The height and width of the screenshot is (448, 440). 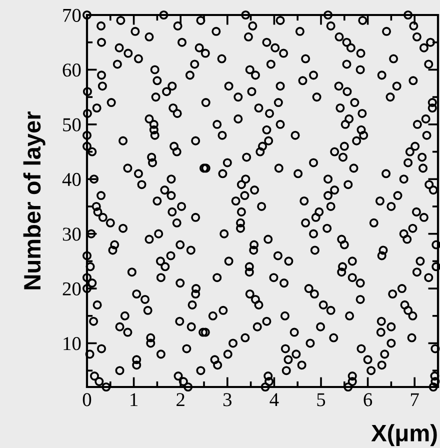 I want to click on y-tick-label: 20, so click(x=71, y=289).